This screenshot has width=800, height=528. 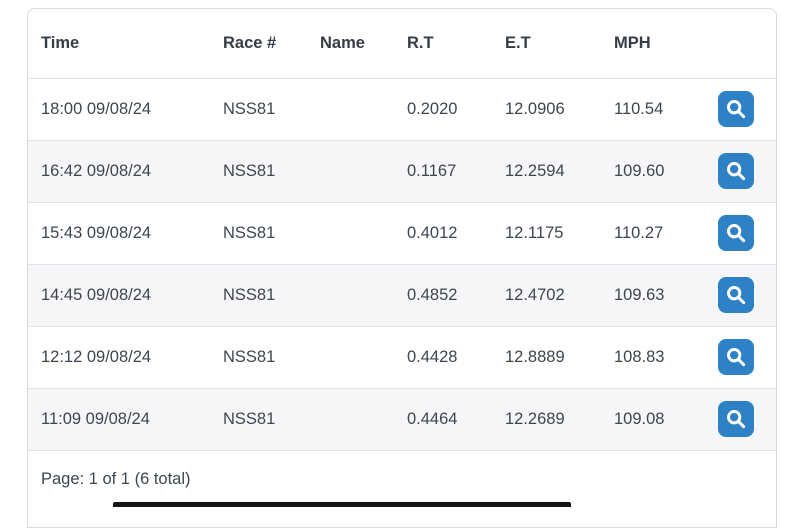 I want to click on bottom-scrollbar, so click(x=342, y=504).